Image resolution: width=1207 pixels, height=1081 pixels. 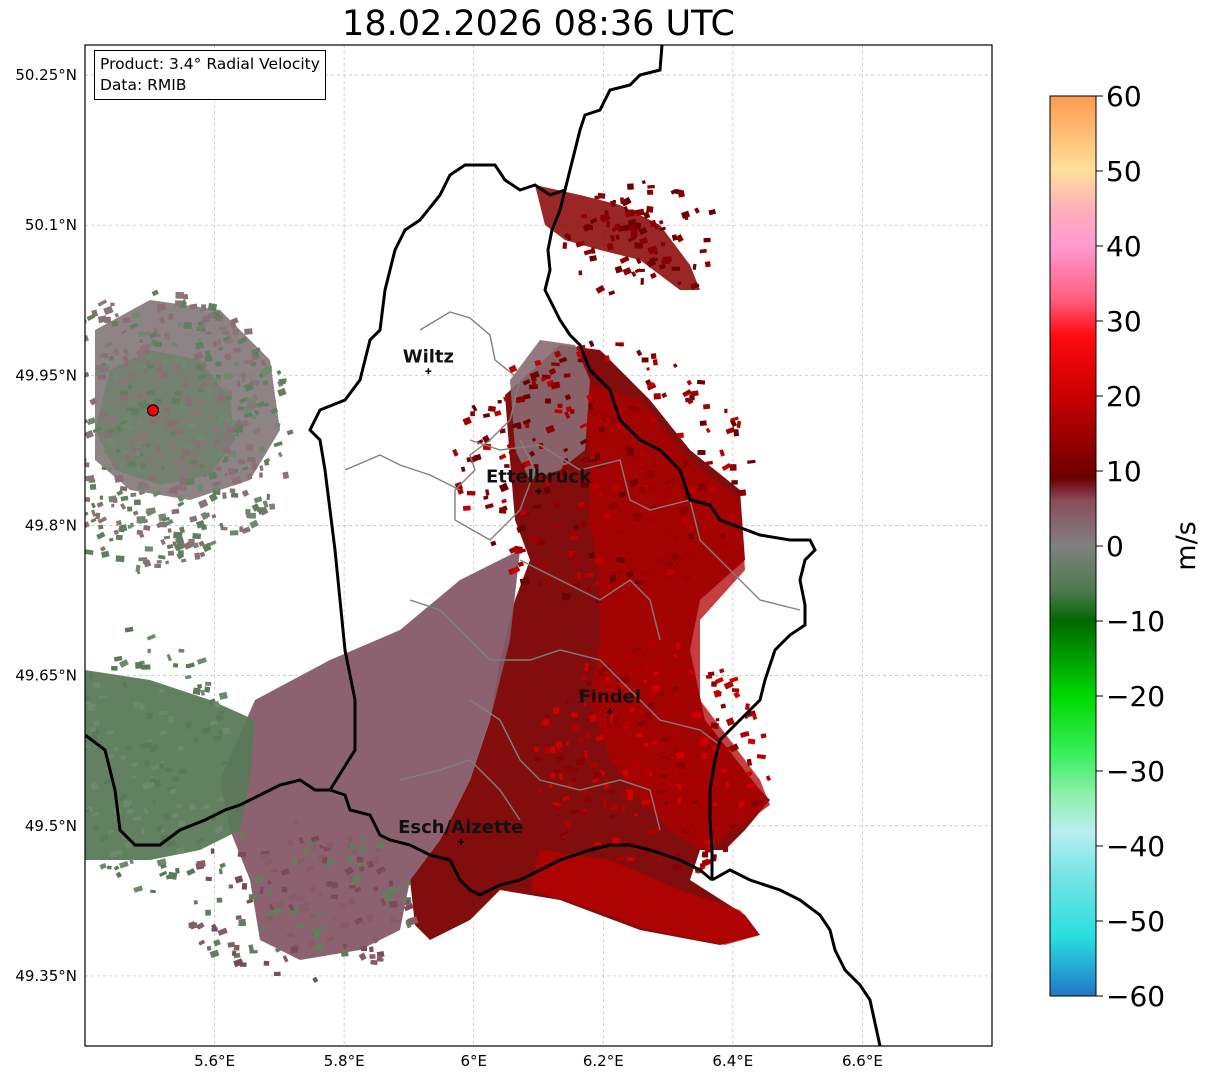 What do you see at coordinates (862, 1061) in the screenshot?
I see `lon-tick-label: 6.6°E` at bounding box center [862, 1061].